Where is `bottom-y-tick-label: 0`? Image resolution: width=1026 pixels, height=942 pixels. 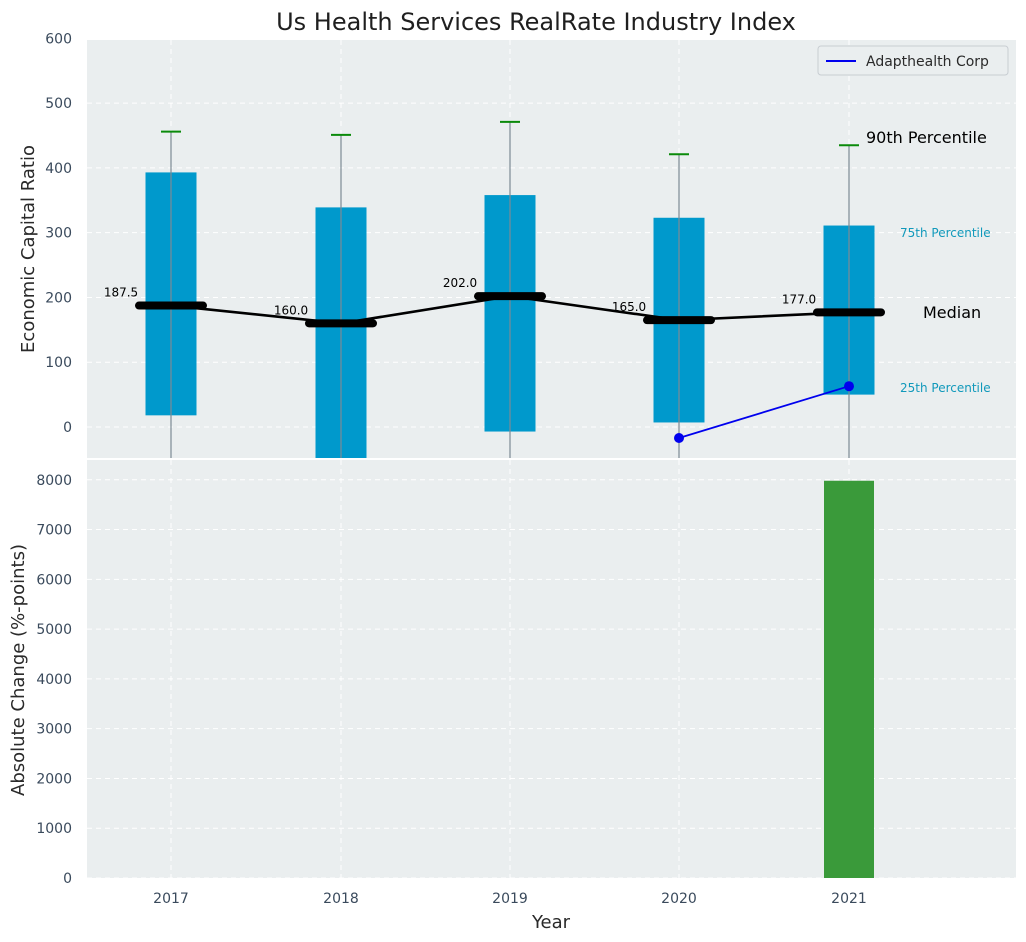
bottom-y-tick-label: 0 is located at coordinates (67, 879).